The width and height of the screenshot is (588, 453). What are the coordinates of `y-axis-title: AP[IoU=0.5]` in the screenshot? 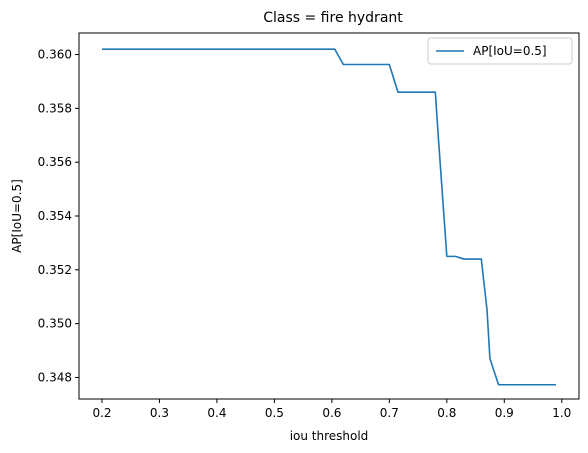 It's located at (17, 216).